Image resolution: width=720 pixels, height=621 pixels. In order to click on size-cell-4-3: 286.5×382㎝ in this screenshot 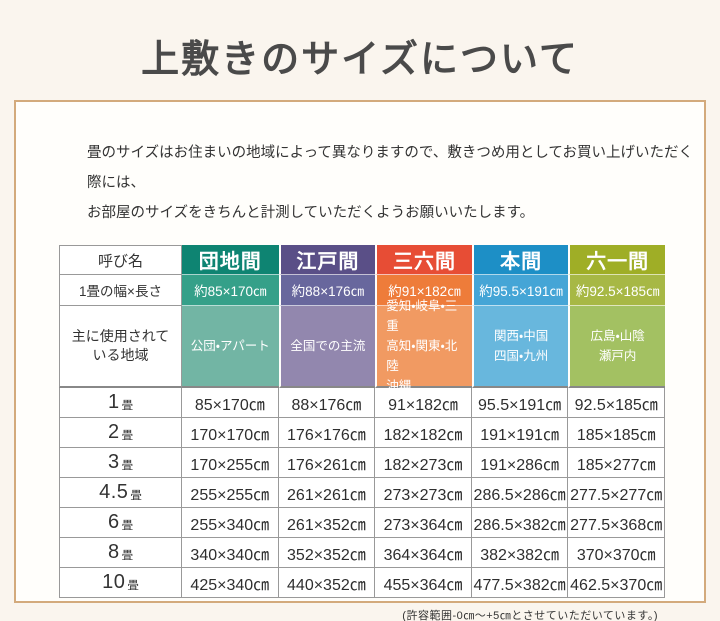, I will do `click(520, 523)`.